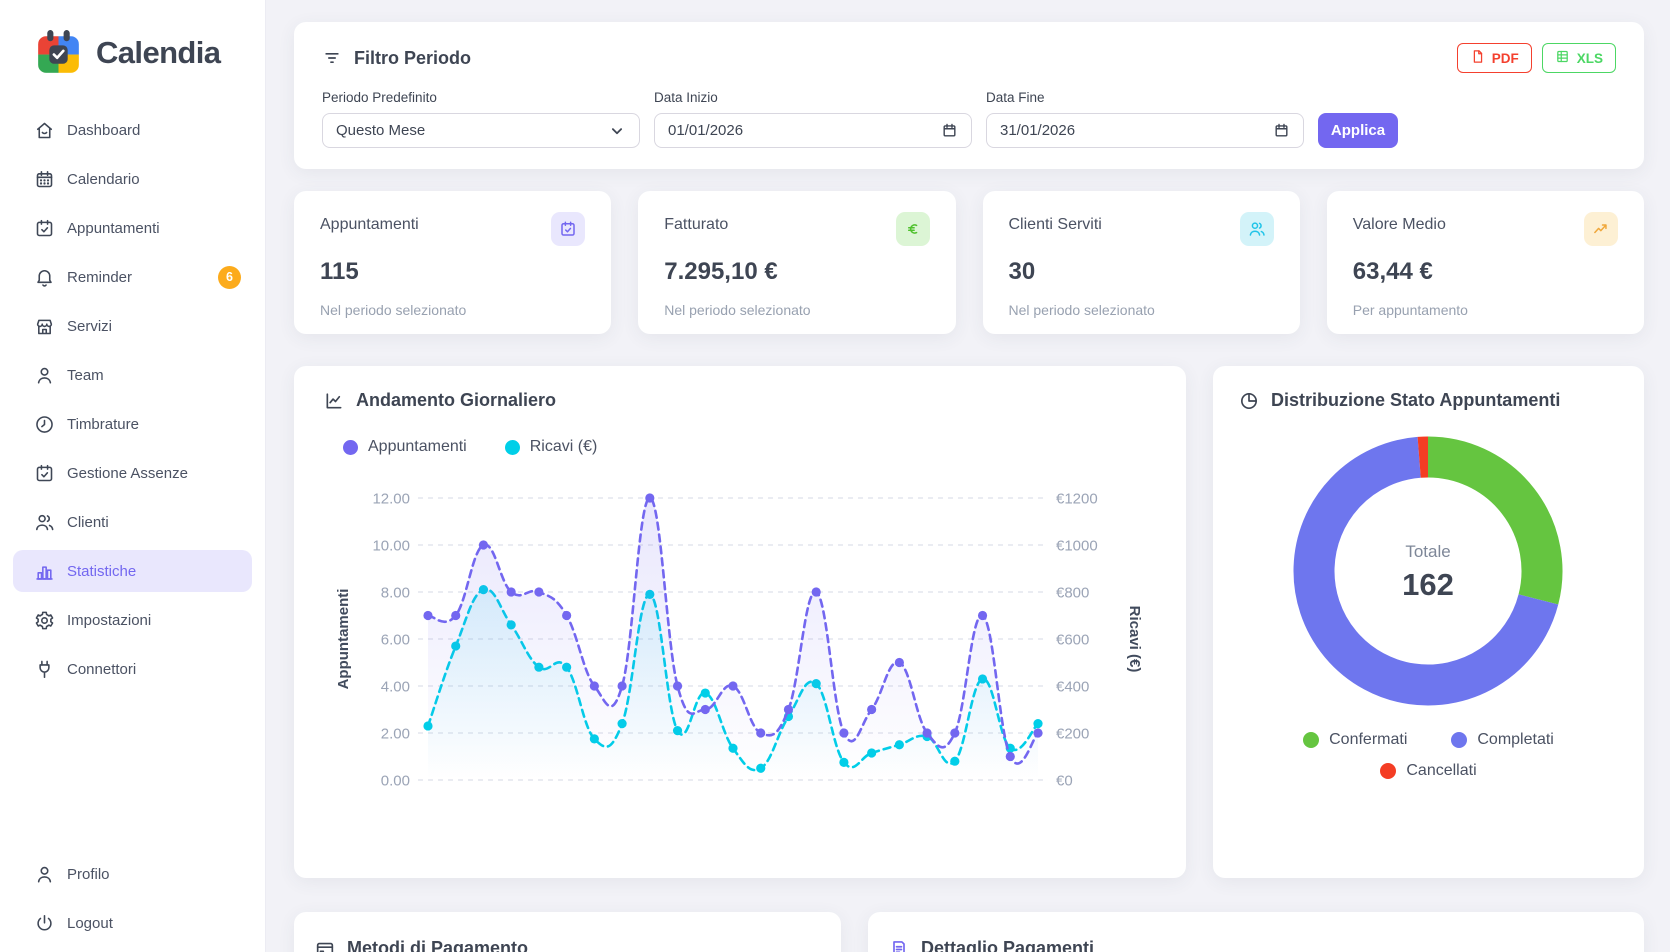 The image size is (1670, 952). Describe the element at coordinates (100, 277) in the screenshot. I see `sidebar-item-label: Reminder` at that location.